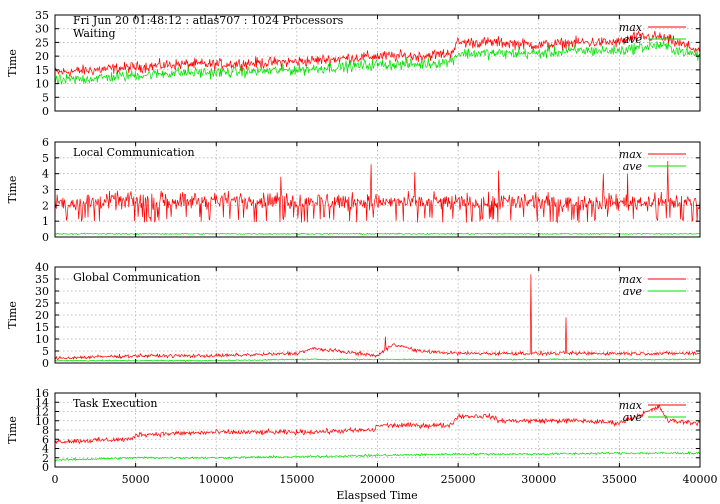  What do you see at coordinates (45, 430) in the screenshot?
I see `y-tick-label: 8` at bounding box center [45, 430].